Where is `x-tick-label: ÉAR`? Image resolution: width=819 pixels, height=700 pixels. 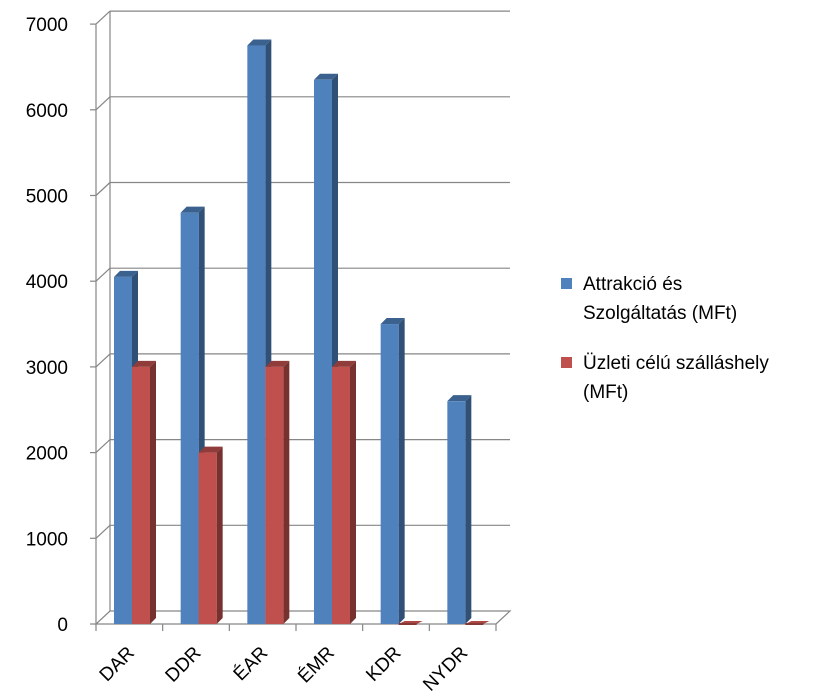 x-tick-label: ÉAR is located at coordinates (251, 664).